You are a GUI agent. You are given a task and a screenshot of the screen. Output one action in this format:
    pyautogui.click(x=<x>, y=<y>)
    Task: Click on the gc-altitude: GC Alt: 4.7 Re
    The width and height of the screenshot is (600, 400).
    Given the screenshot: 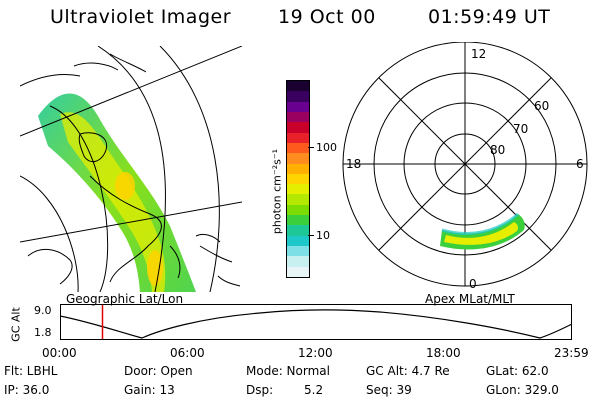 What is the action you would take?
    pyautogui.click(x=408, y=371)
    